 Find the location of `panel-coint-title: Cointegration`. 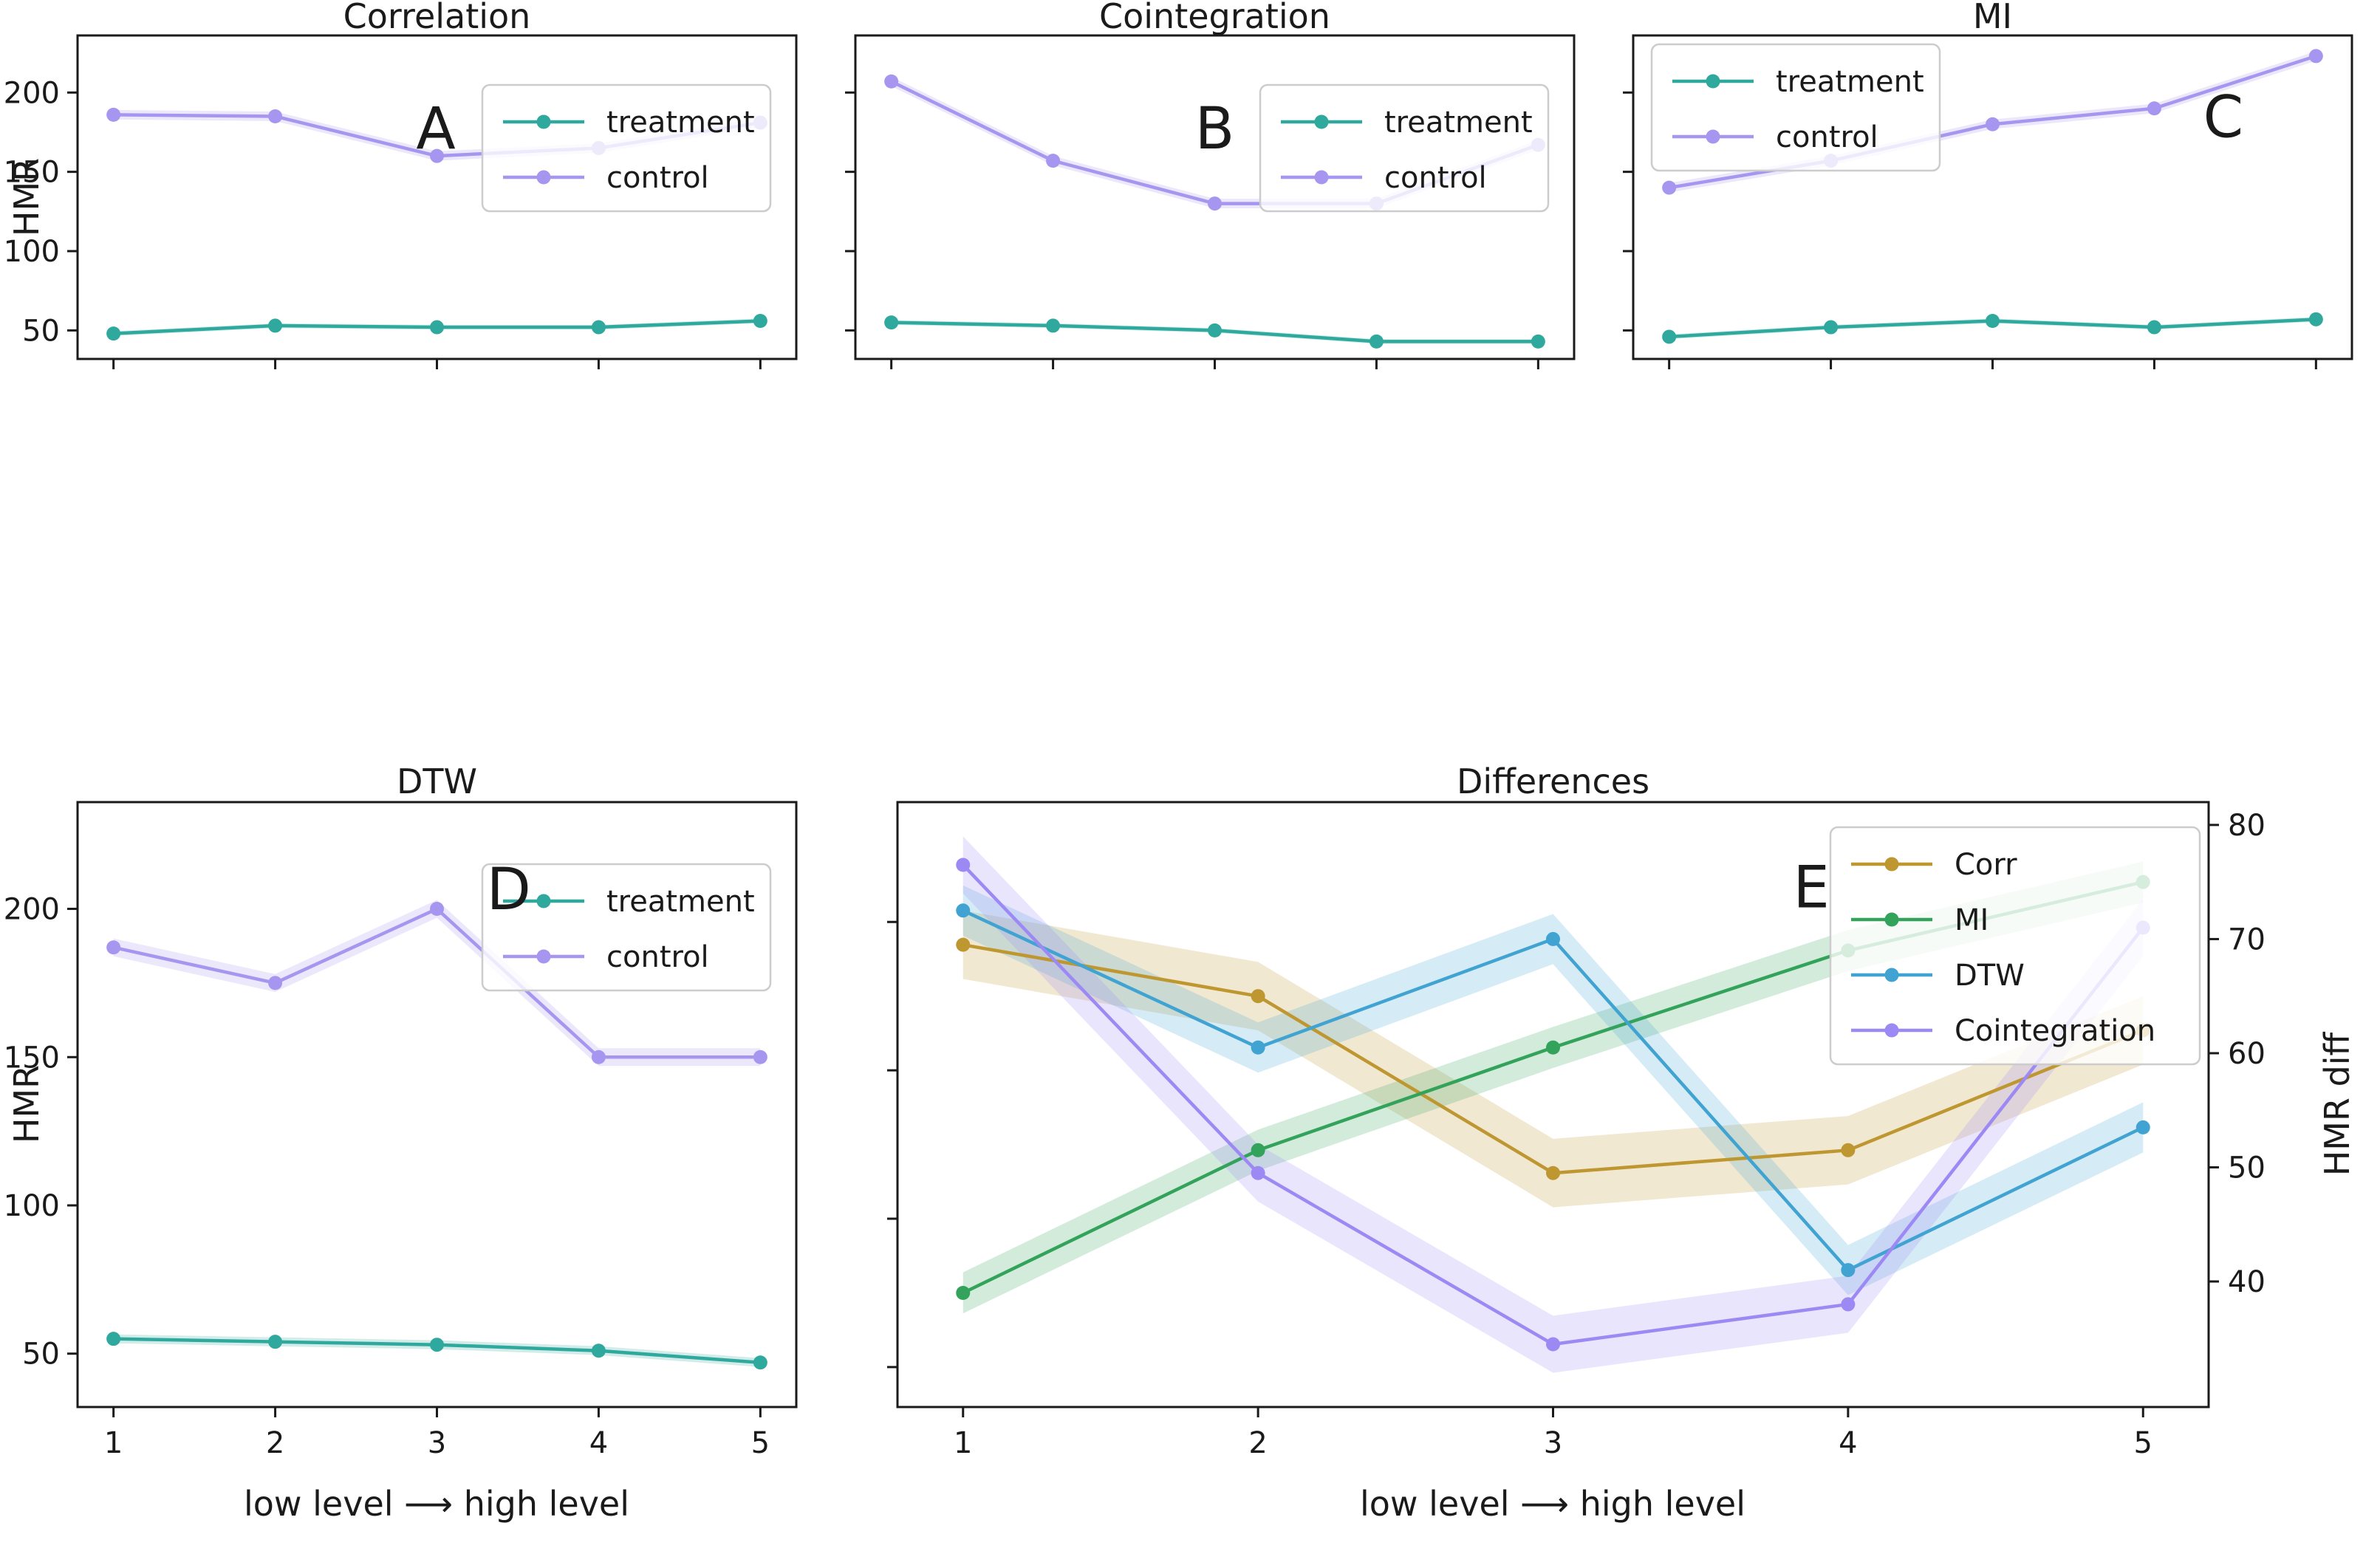

panel-coint-title: Cointegration is located at coordinates (1214, 18).